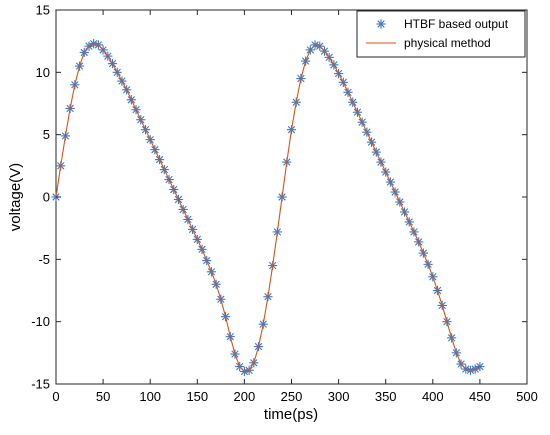 This screenshot has width=550, height=435. Describe the element at coordinates (46, 134) in the screenshot. I see `y-tick-label: 5` at that location.